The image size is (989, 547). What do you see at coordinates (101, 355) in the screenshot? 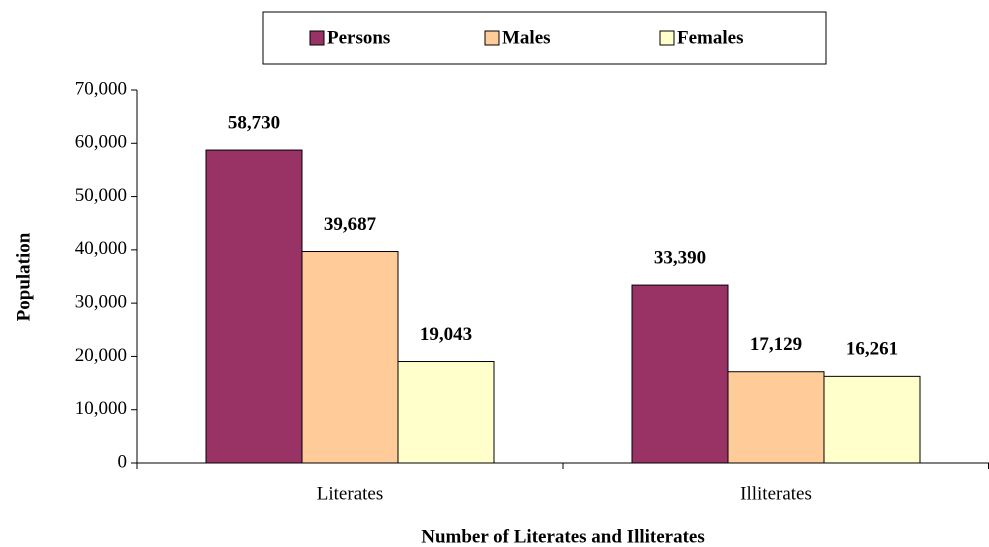
I see `y-tick-label: 20,000` at bounding box center [101, 355].